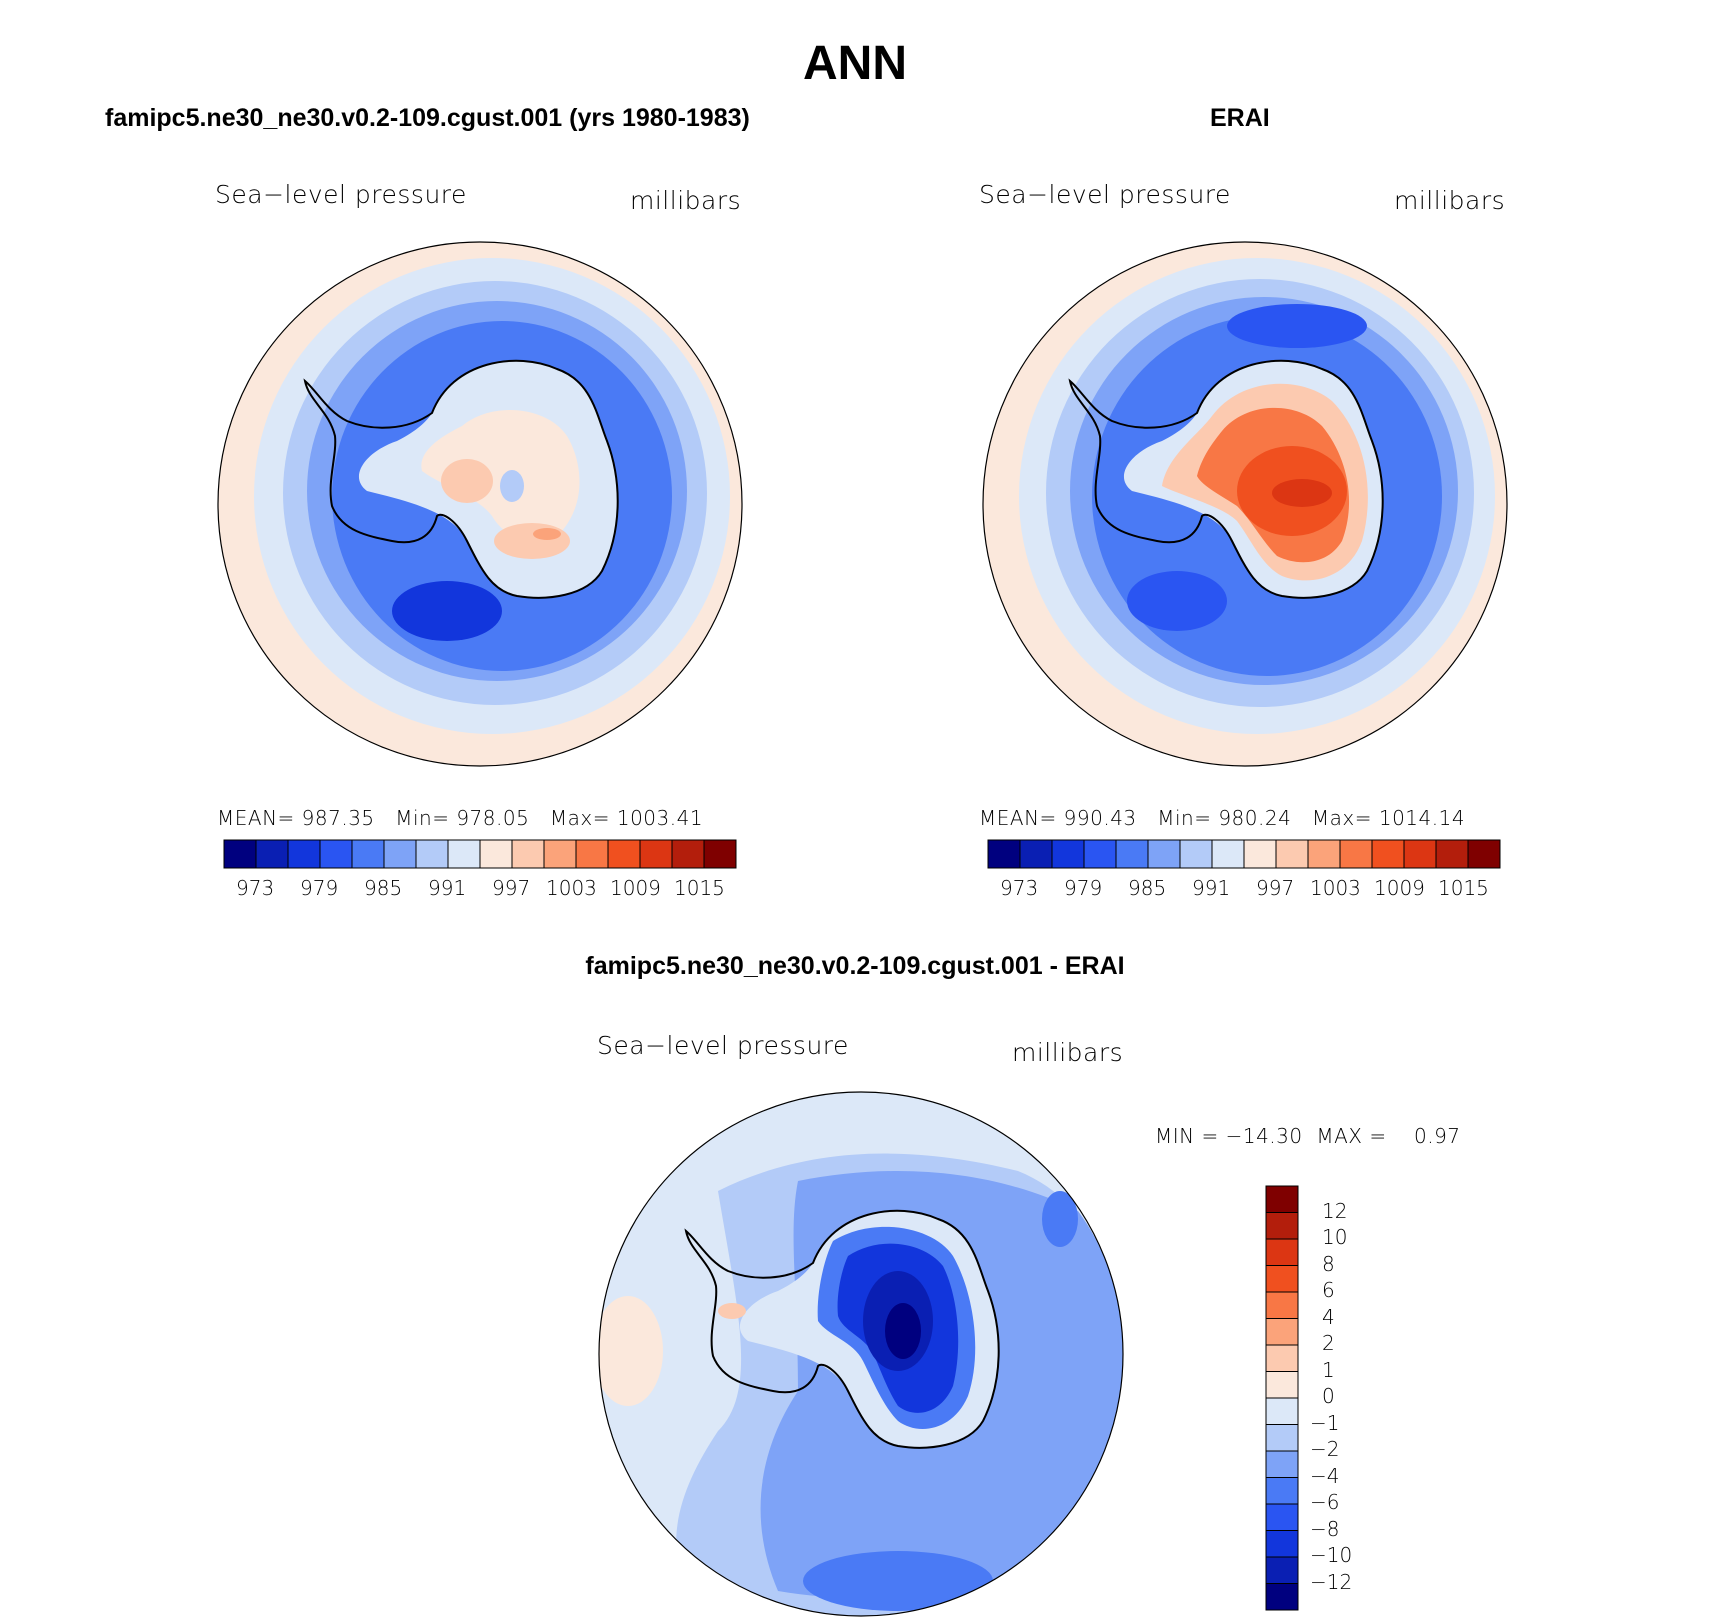  What do you see at coordinates (1240, 118) in the screenshot?
I see `panel-2-title: ERAI` at bounding box center [1240, 118].